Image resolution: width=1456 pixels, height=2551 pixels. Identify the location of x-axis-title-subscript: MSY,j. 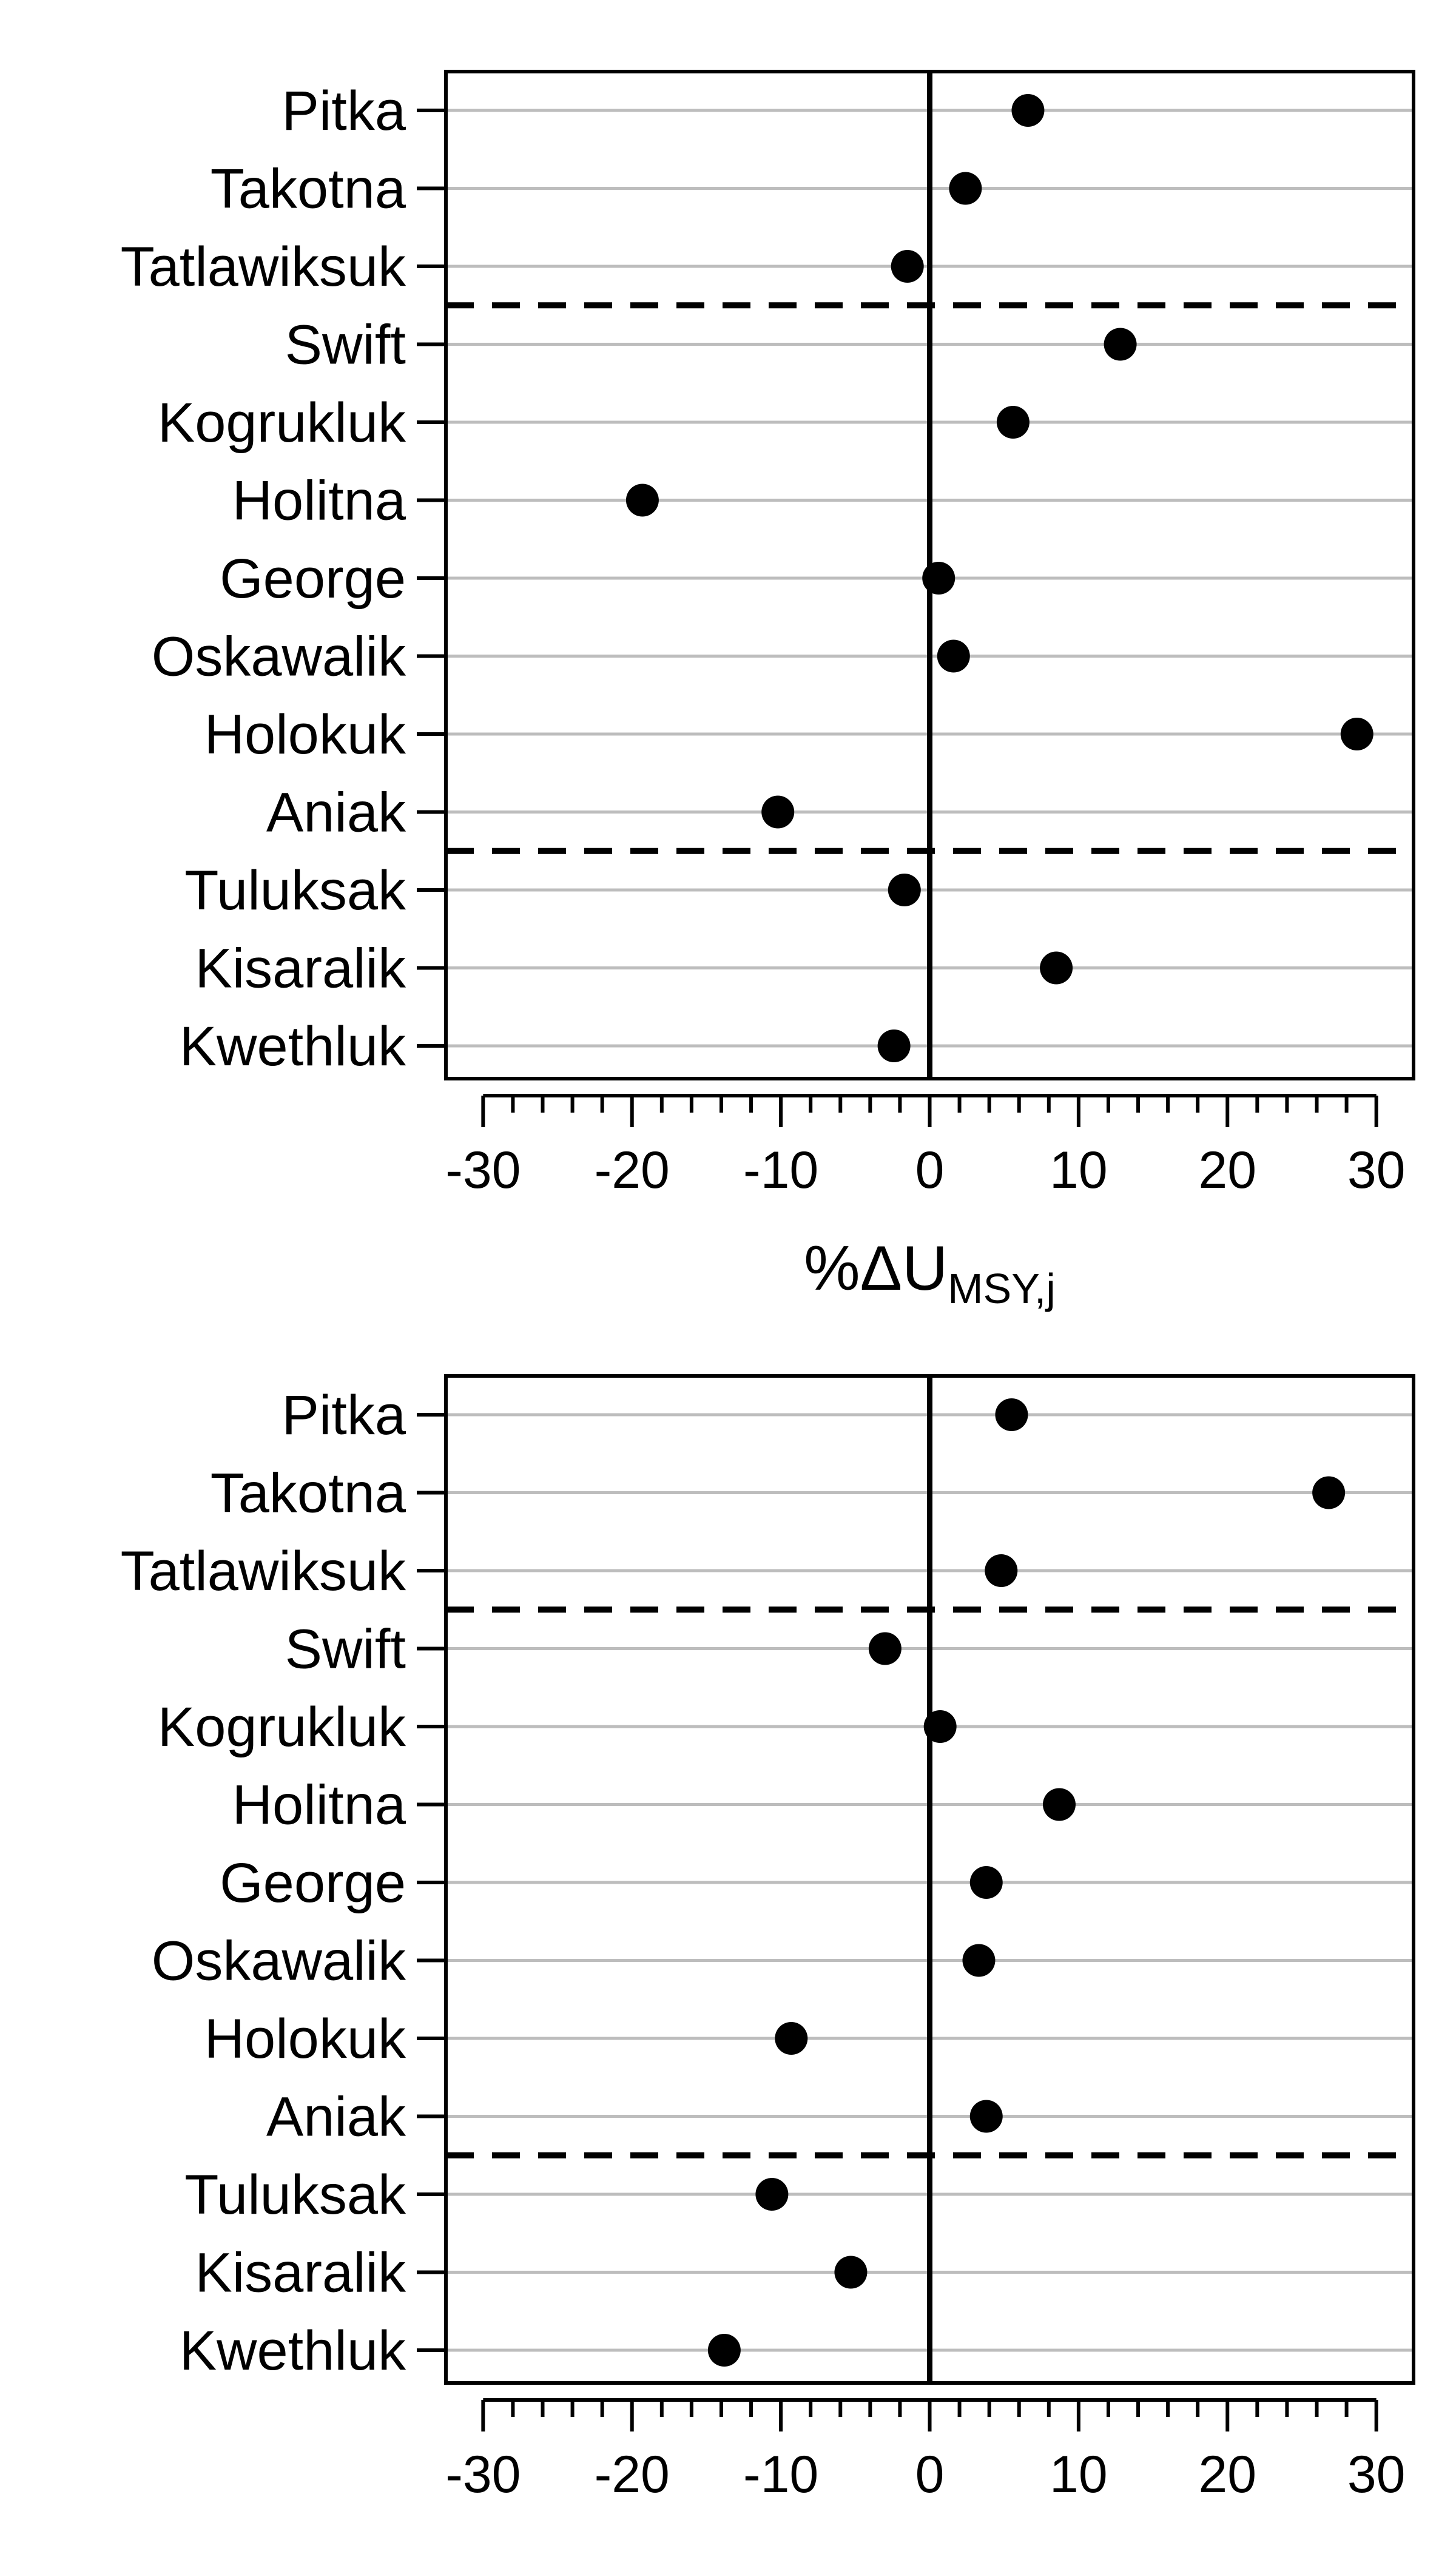
(1002, 1288).